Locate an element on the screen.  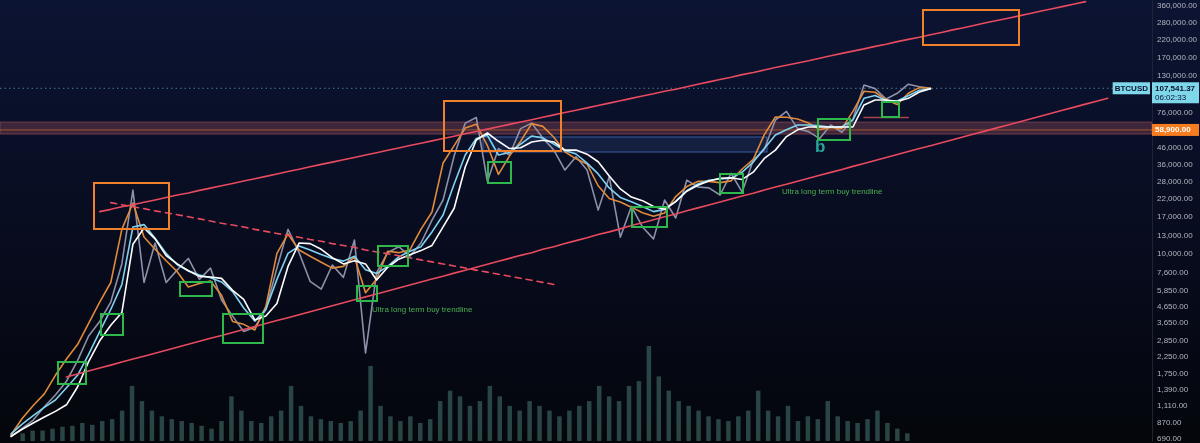
y-tick-label: 2,850.00 is located at coordinates (1173, 340).